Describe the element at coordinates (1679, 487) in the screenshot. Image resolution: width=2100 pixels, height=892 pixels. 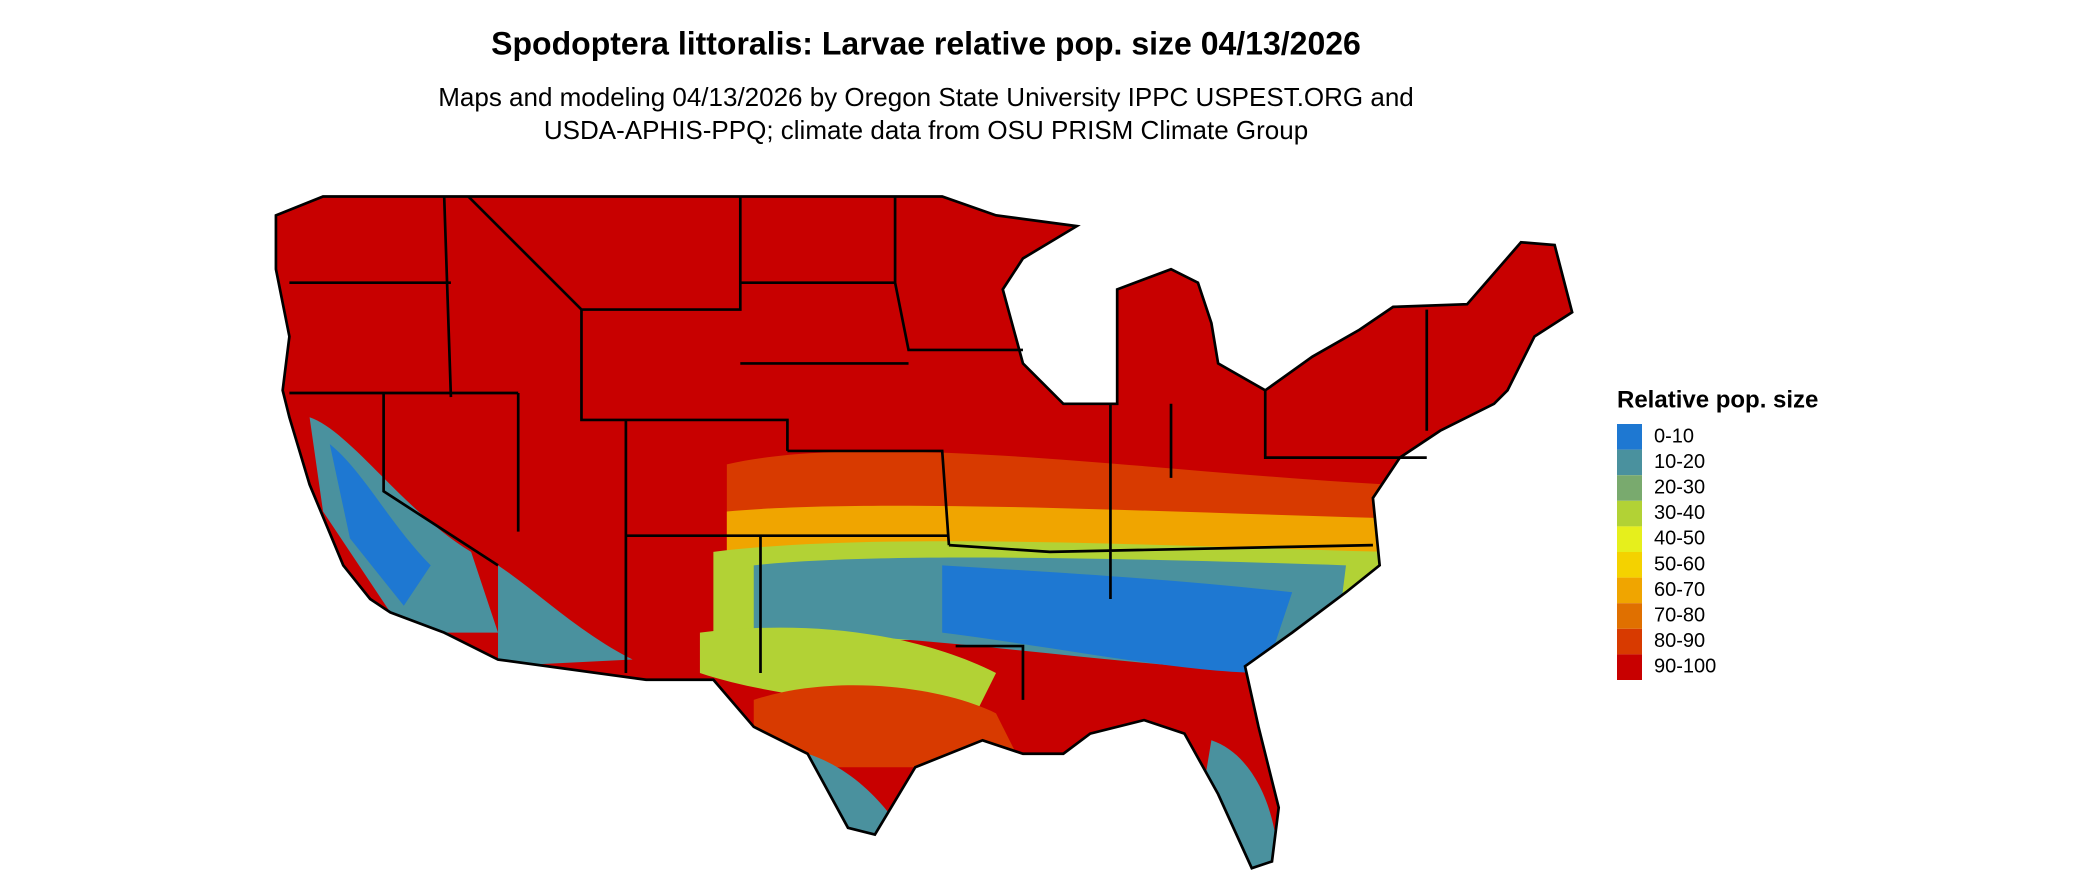
I see `legend-label: 20-30` at that location.